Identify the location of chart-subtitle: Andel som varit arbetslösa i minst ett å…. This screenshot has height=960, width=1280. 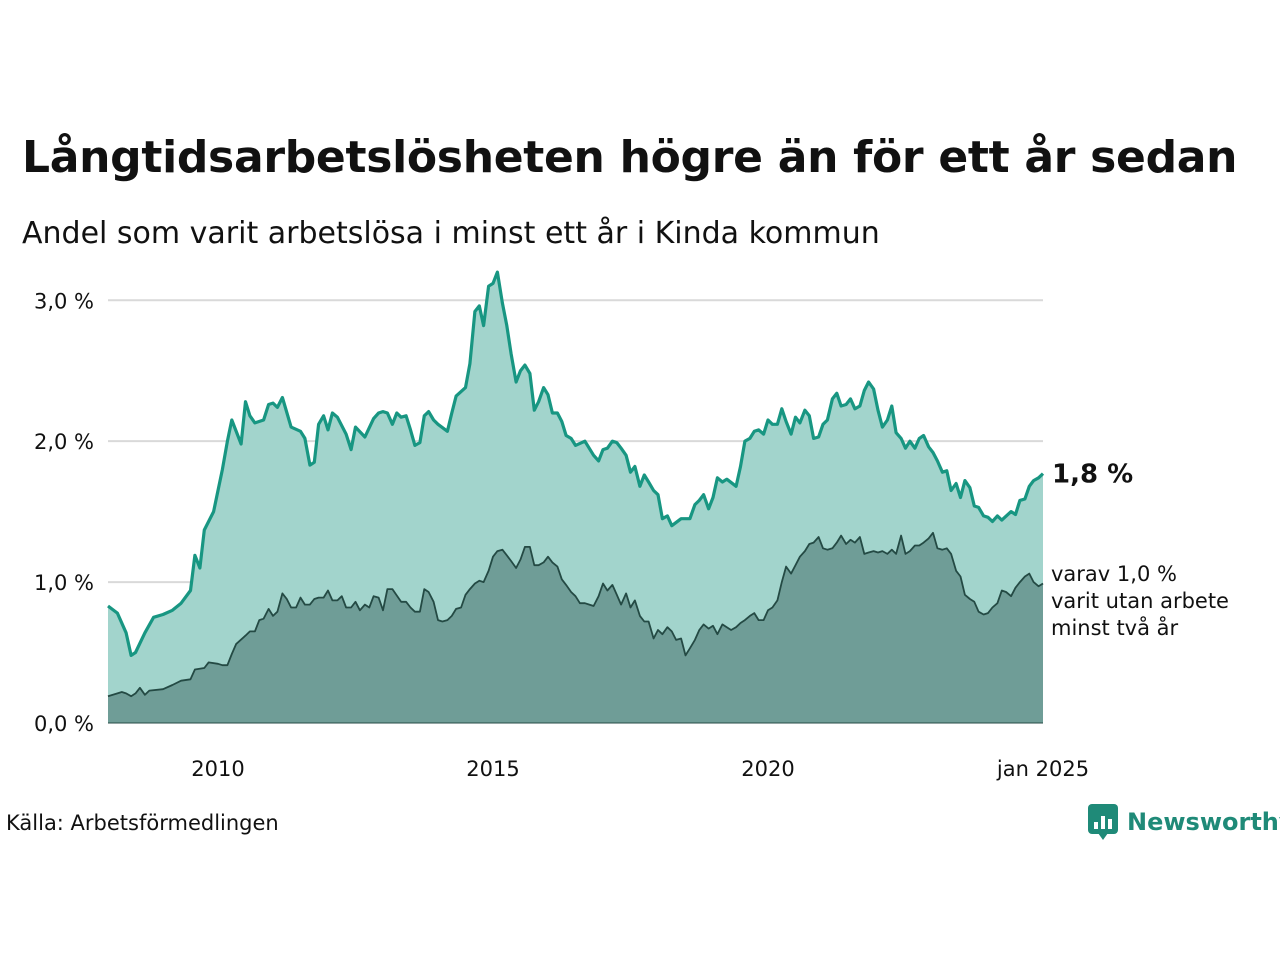
(451, 233).